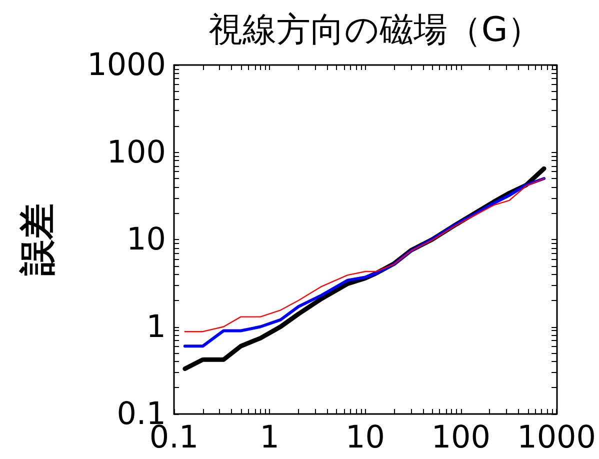 The image size is (599, 459). Describe the element at coordinates (136, 152) in the screenshot. I see `y-tick-label: 100` at that location.